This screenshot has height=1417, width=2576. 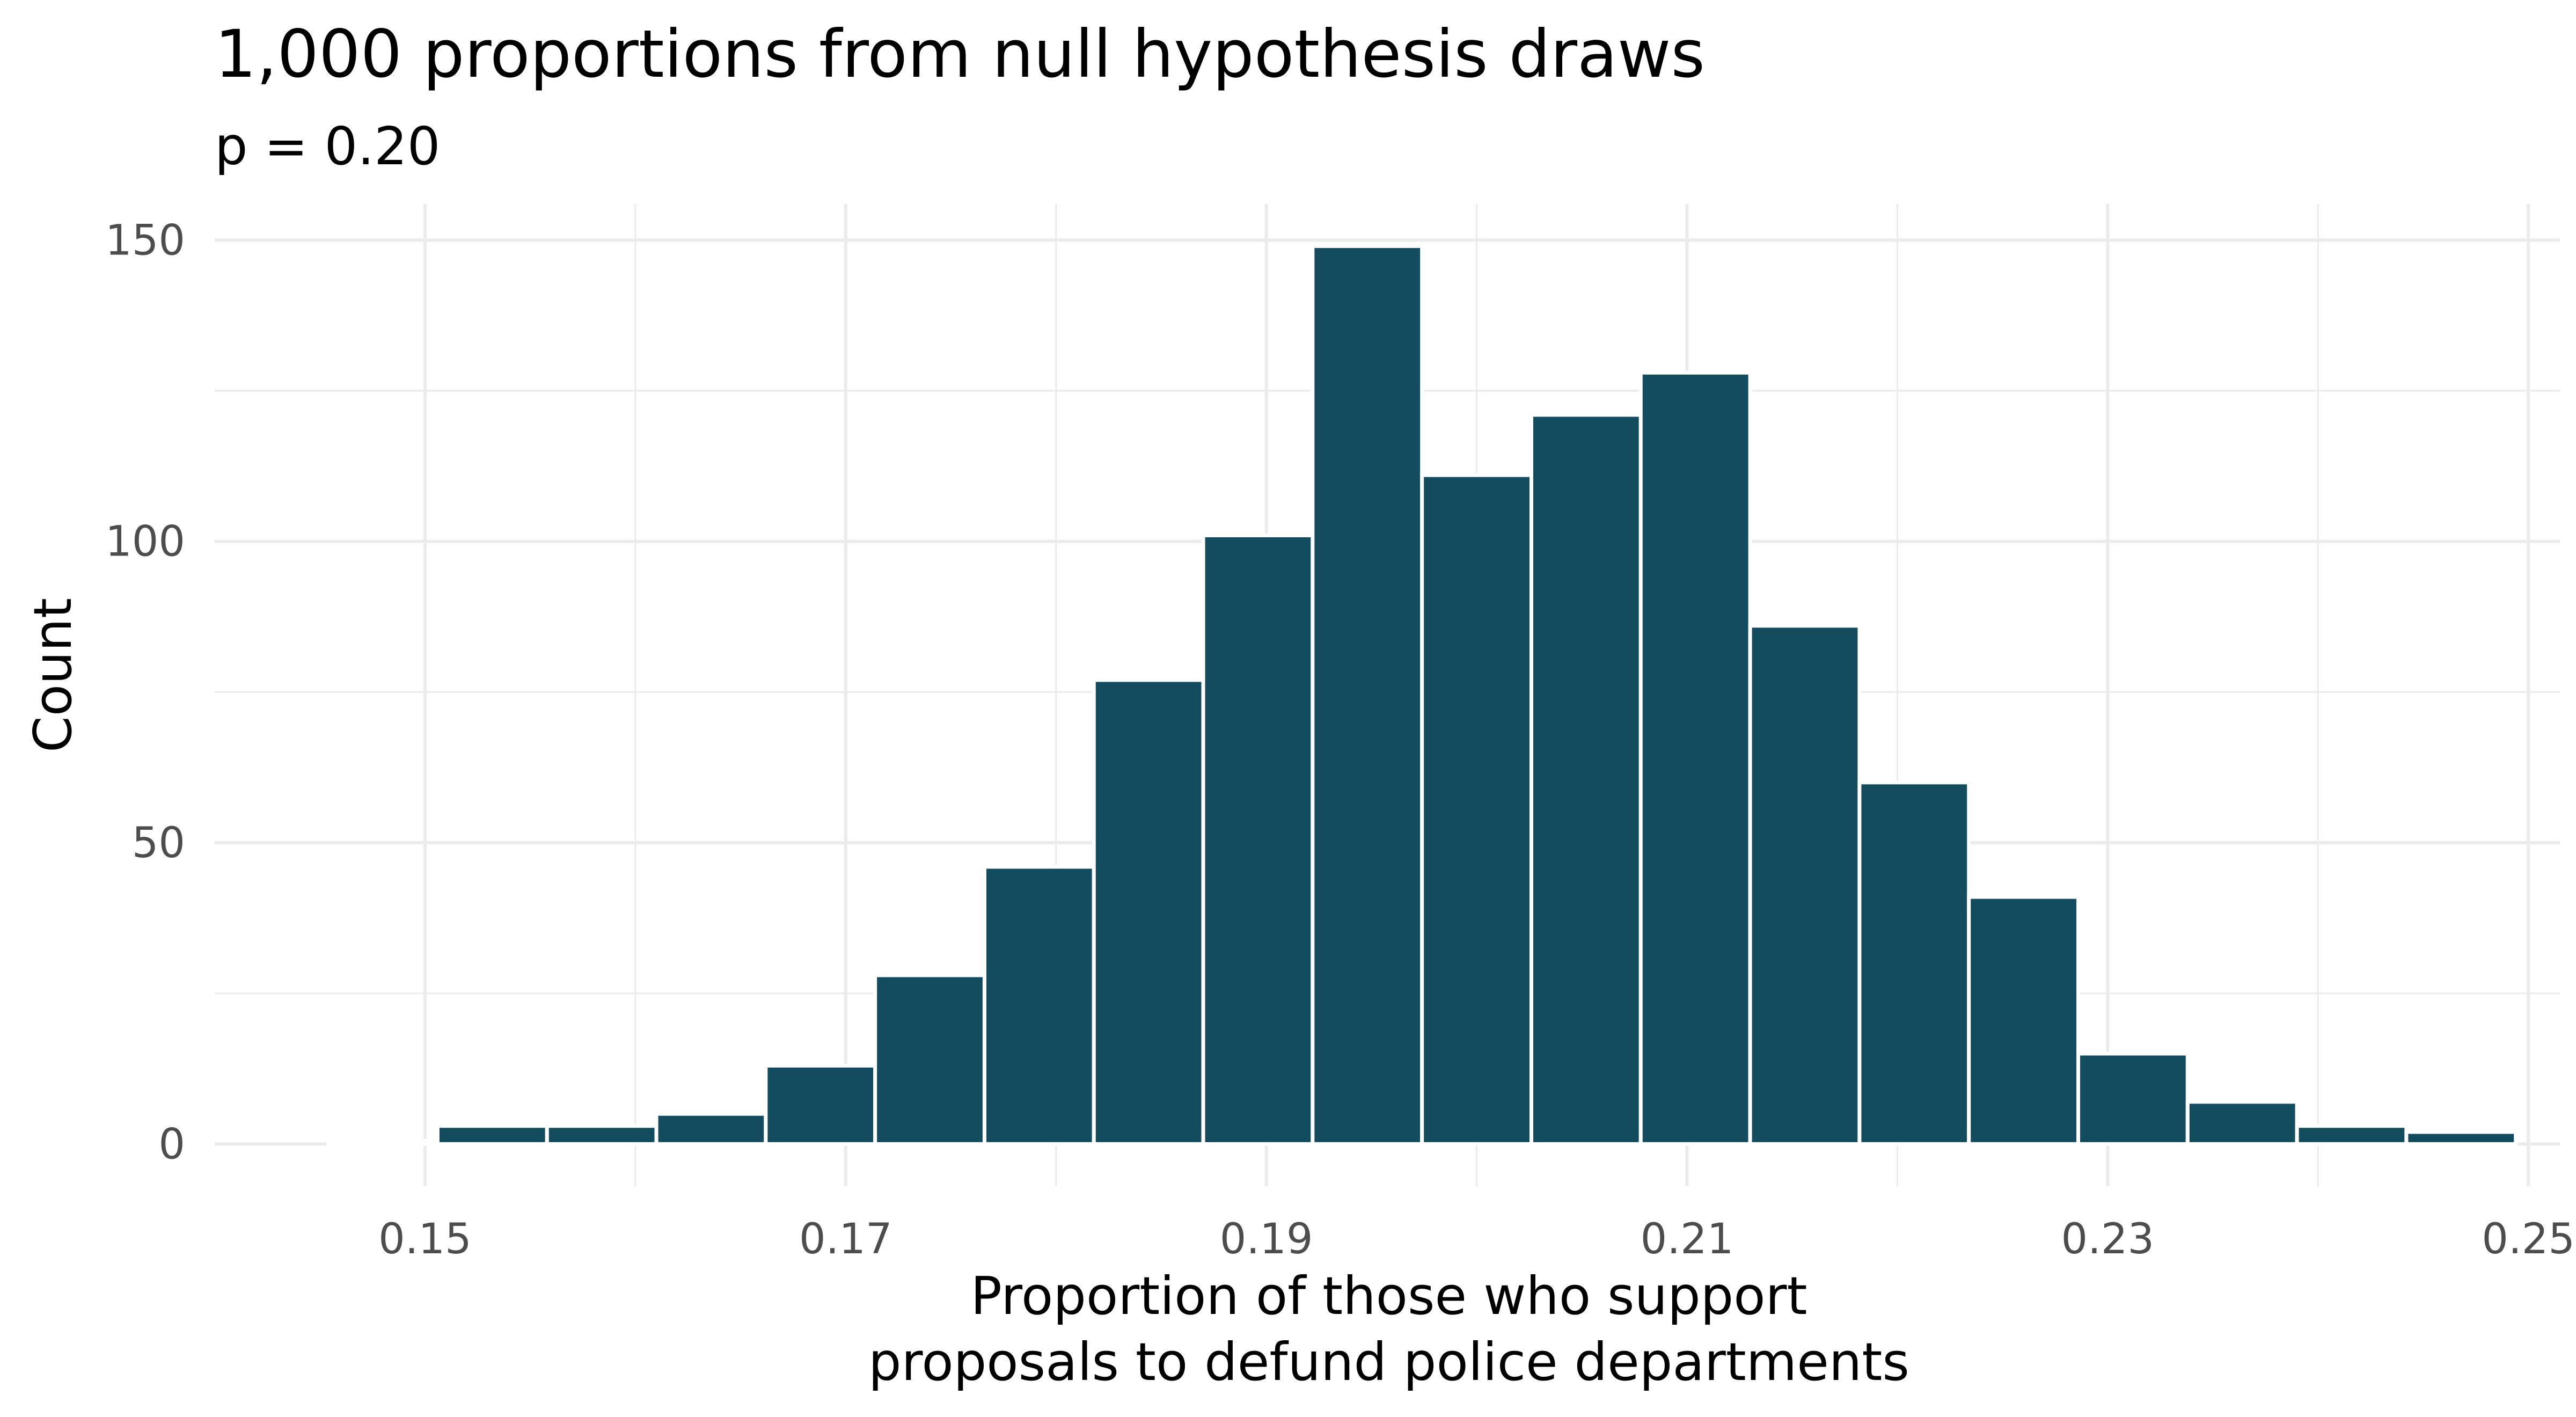 I want to click on y-tick-label: 100, so click(x=145, y=542).